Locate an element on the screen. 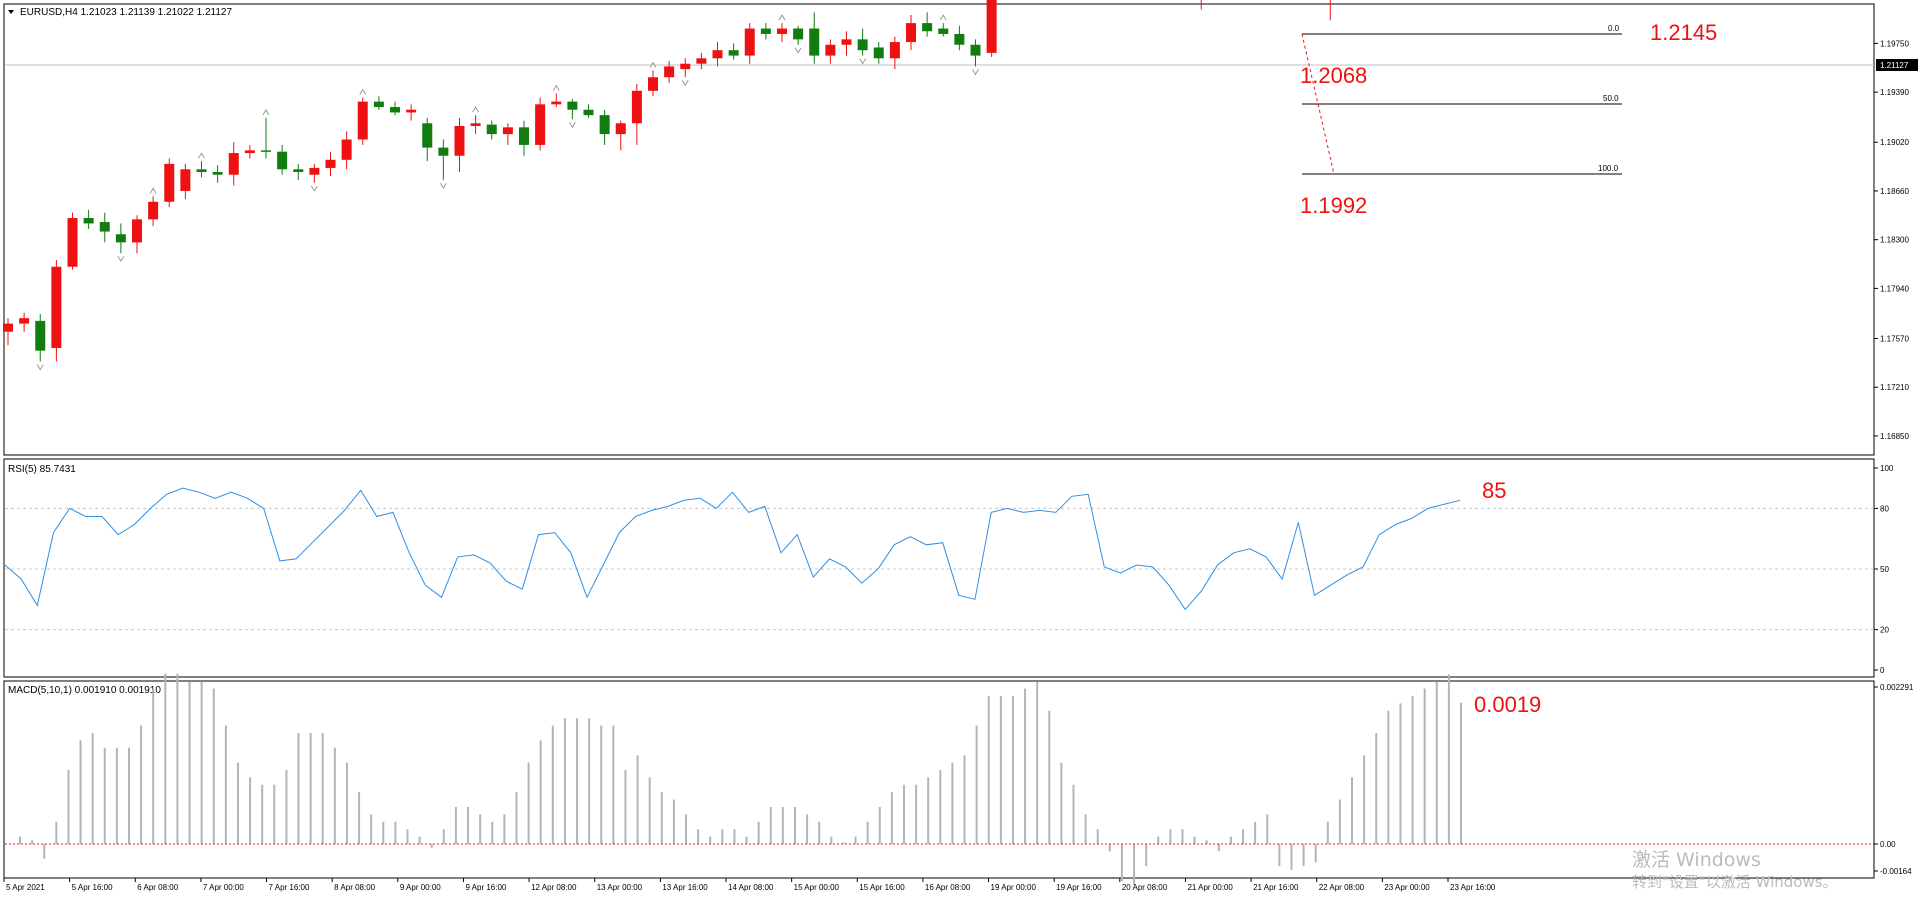 Image resolution: width=1920 pixels, height=900 pixels. time-tick-label: 20 Apr 08:00 is located at coordinates (1145, 887).